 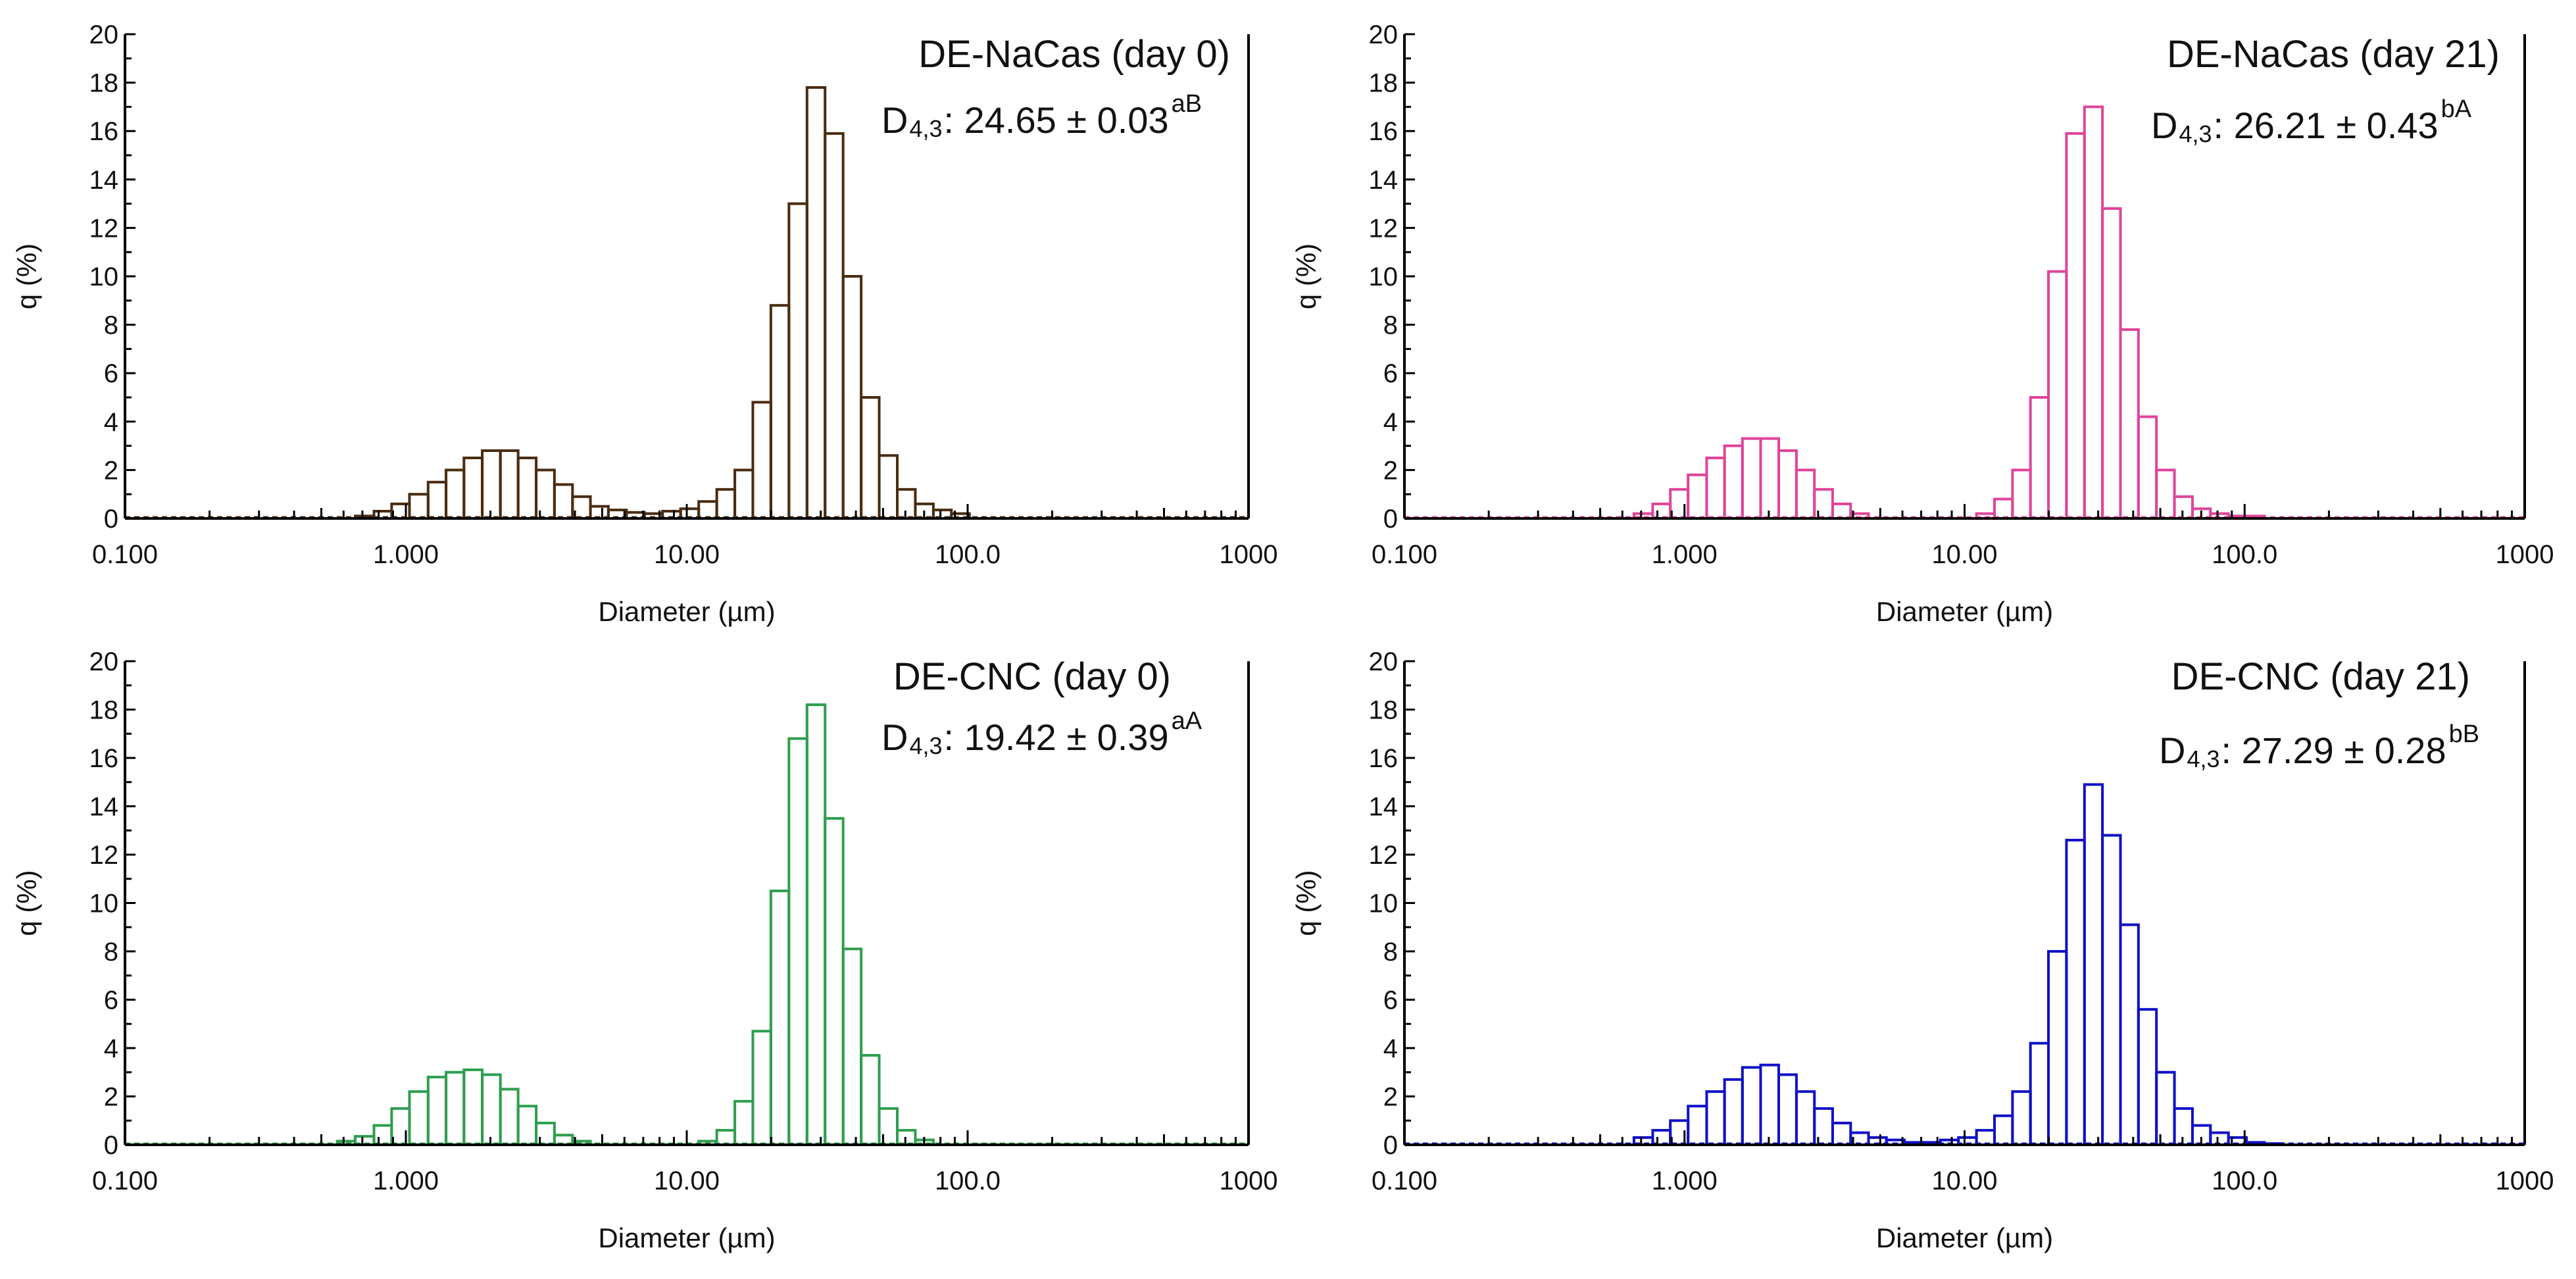 What do you see at coordinates (1390, 470) in the screenshot?
I see `y-tick-label: 2` at bounding box center [1390, 470].